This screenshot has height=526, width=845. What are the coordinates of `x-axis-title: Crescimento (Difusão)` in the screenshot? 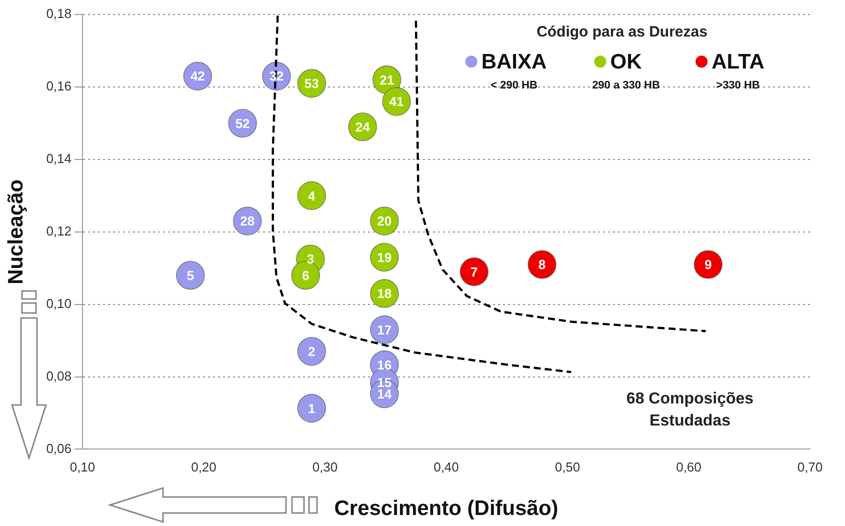 It's located at (446, 508).